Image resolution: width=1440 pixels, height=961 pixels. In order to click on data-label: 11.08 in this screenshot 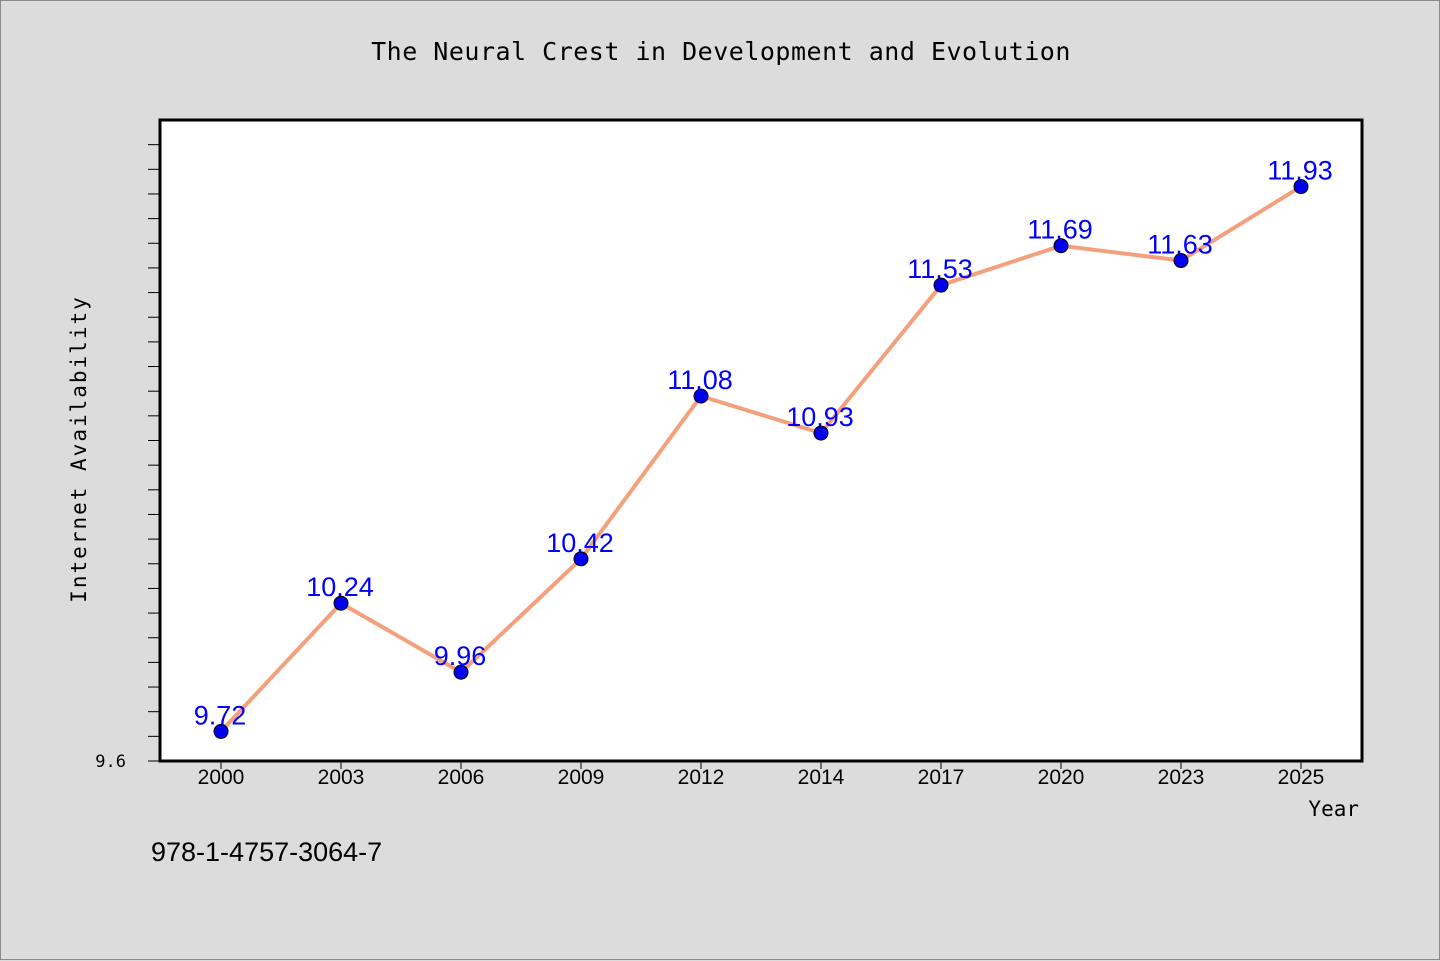, I will do `click(700, 380)`.